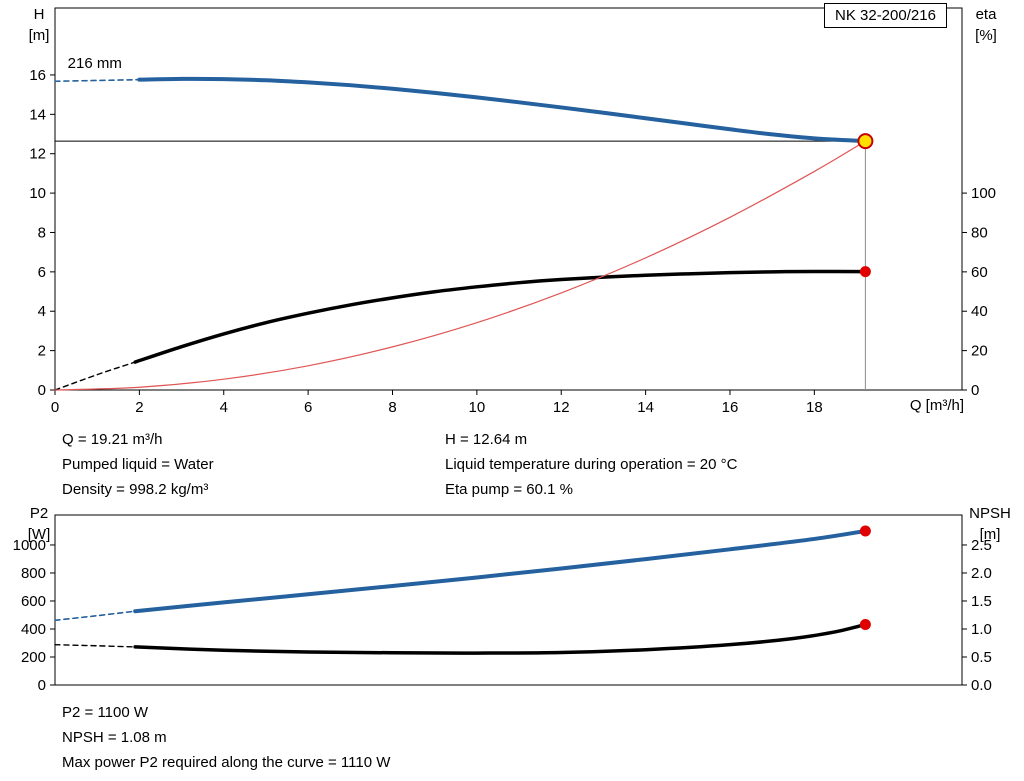  What do you see at coordinates (981, 629) in the screenshot?
I see `y2-tick-label: 1.0` at bounding box center [981, 629].